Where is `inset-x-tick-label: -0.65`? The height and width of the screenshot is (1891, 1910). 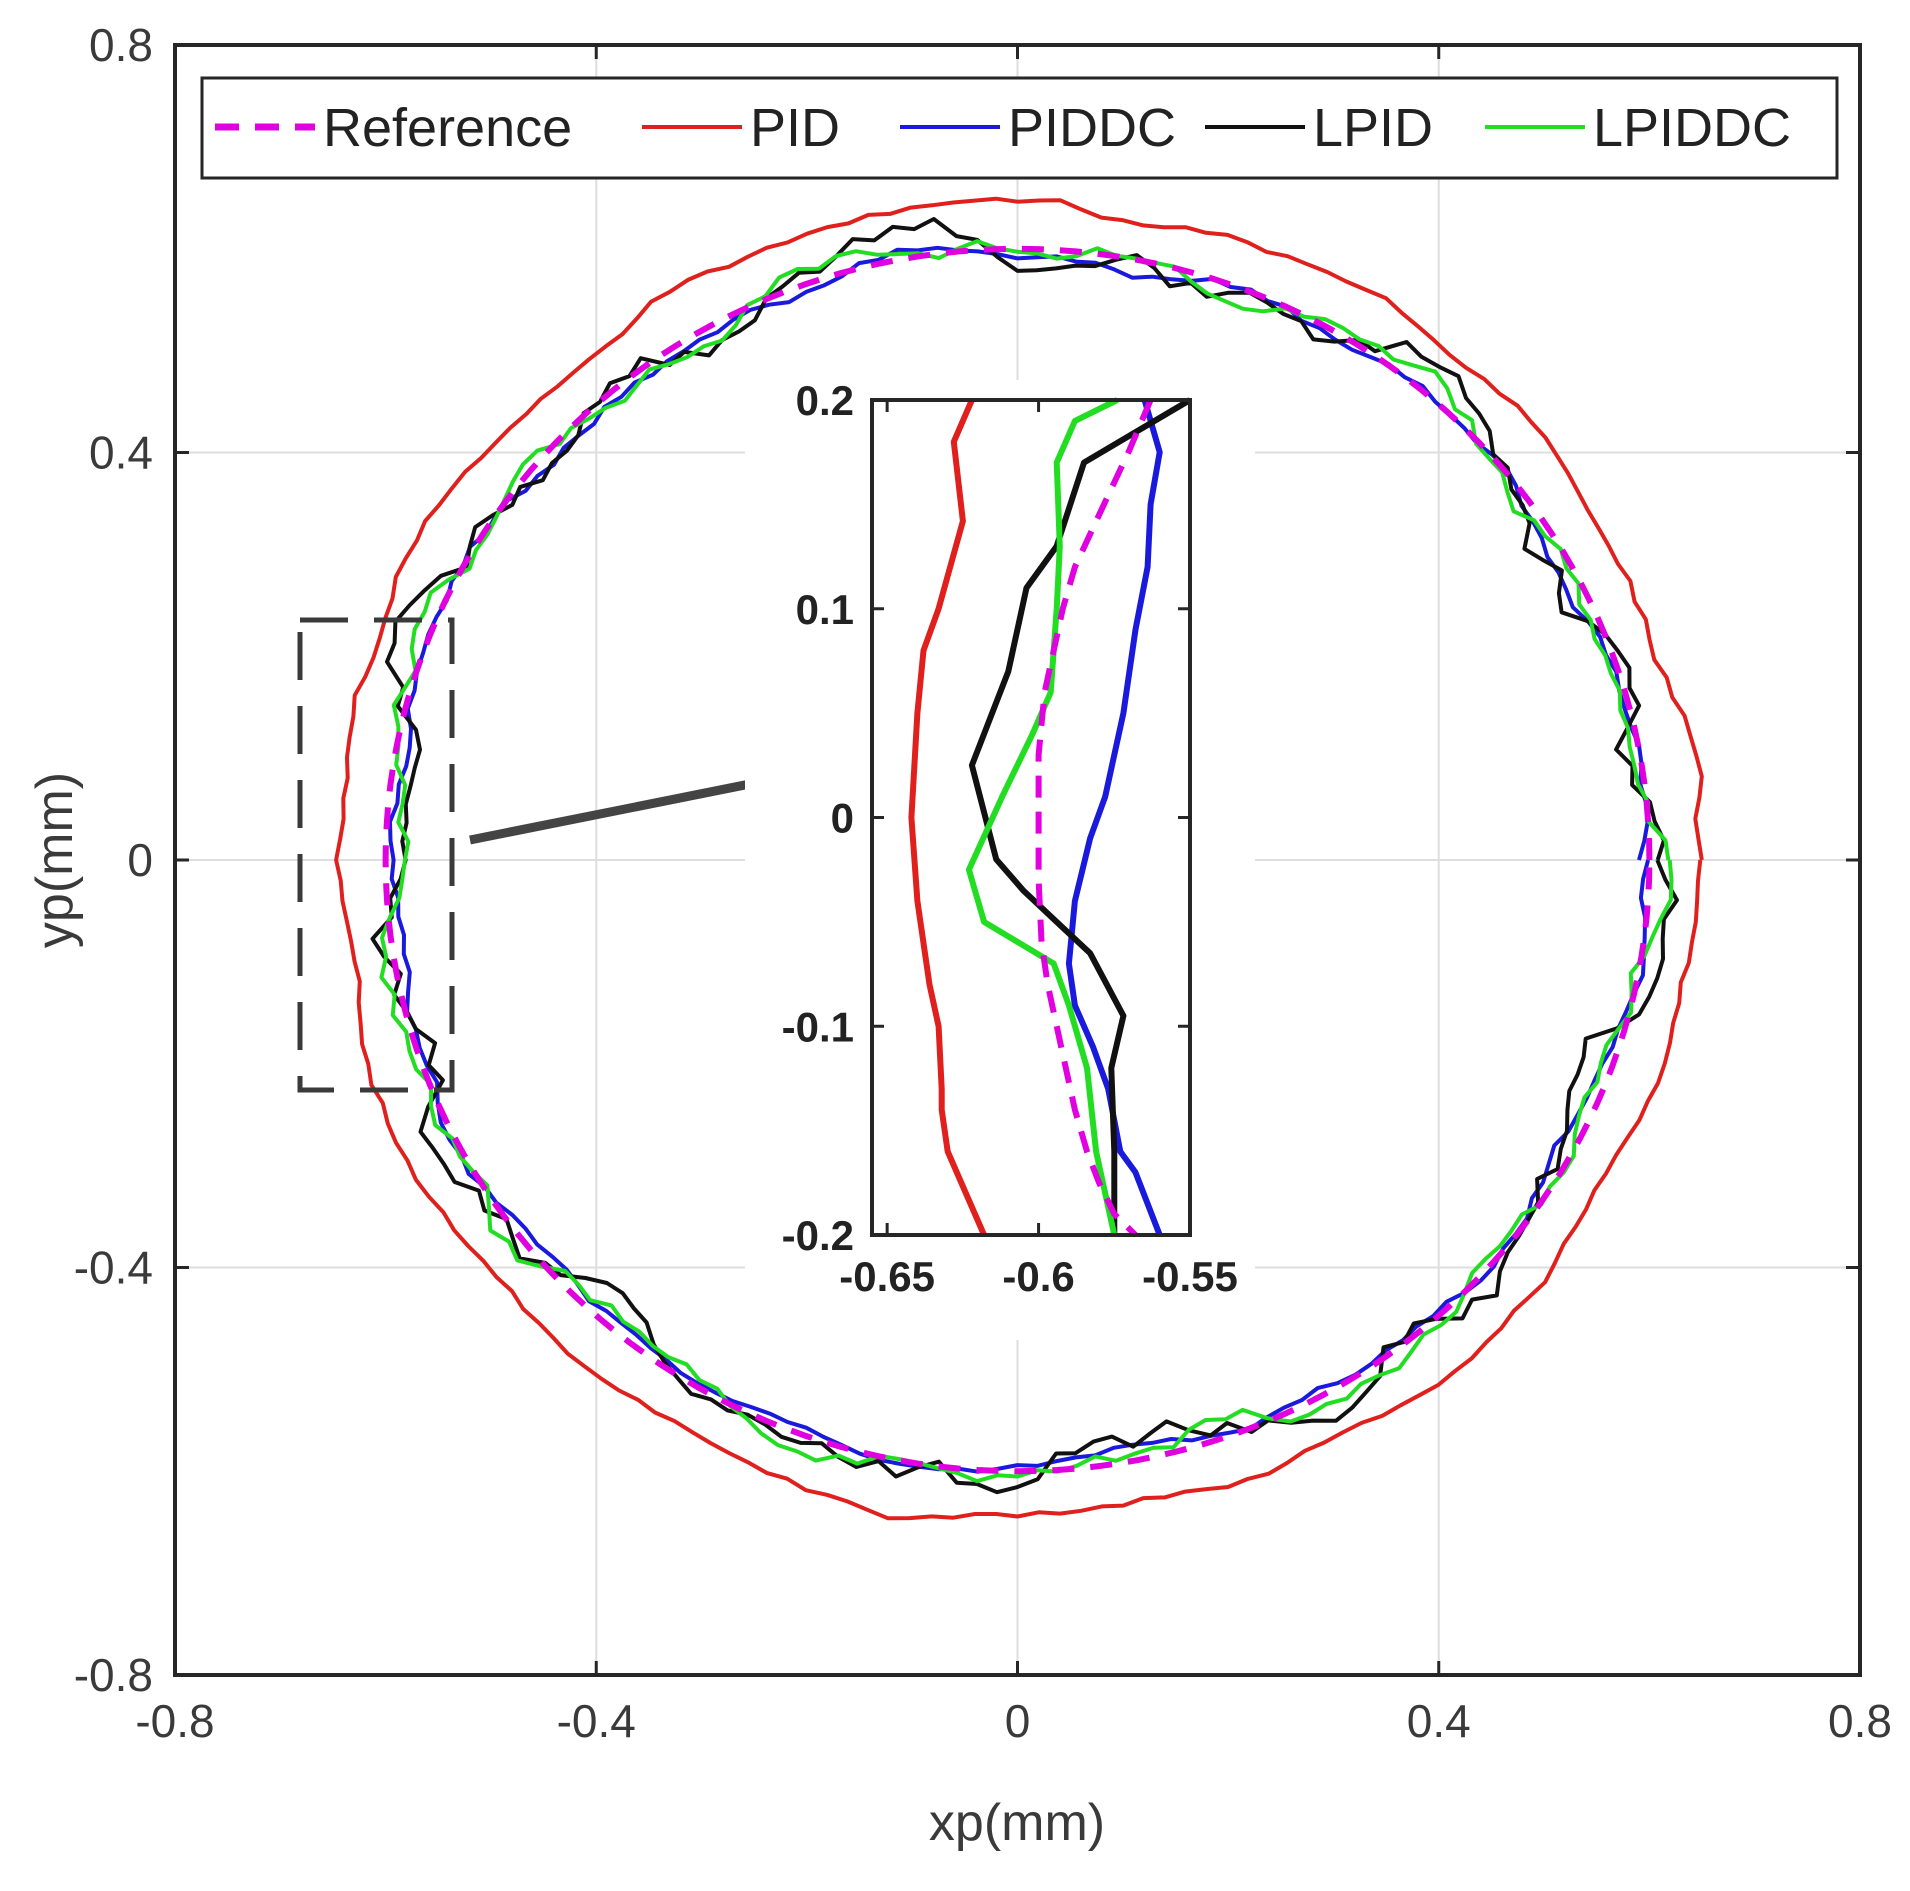 inset-x-tick-label: -0.65 is located at coordinates (887, 1276).